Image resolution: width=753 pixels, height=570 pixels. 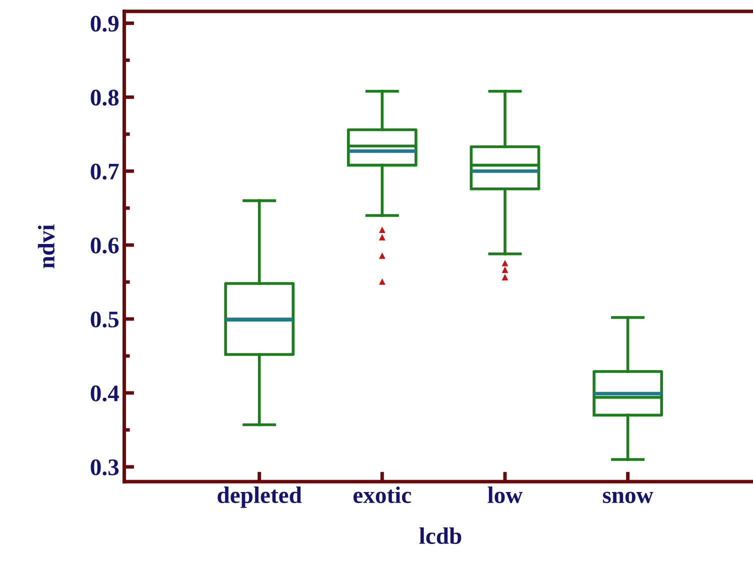 What do you see at coordinates (505, 495) in the screenshot?
I see `x-tick-label: low` at bounding box center [505, 495].